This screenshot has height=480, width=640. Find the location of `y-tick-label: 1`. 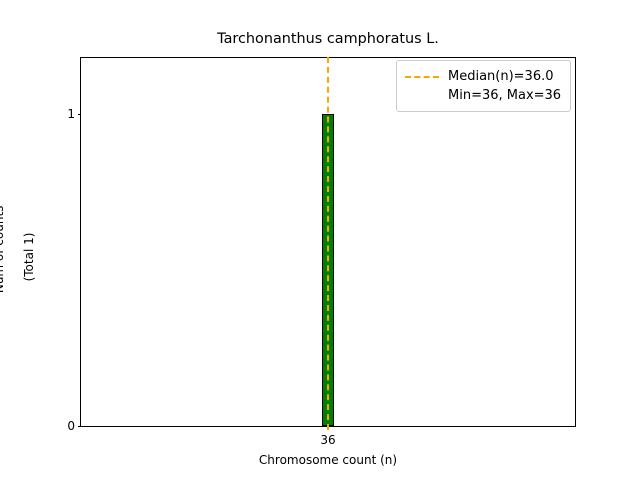

y-tick-label: 1 is located at coordinates (71, 114).